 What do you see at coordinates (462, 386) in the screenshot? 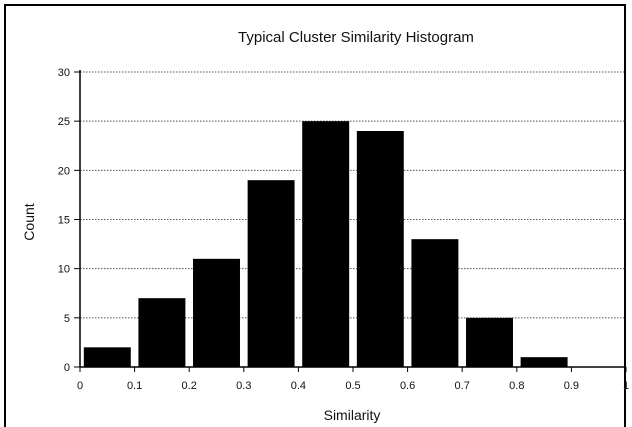
I see `x-tick-label-7: 0.7` at bounding box center [462, 386].